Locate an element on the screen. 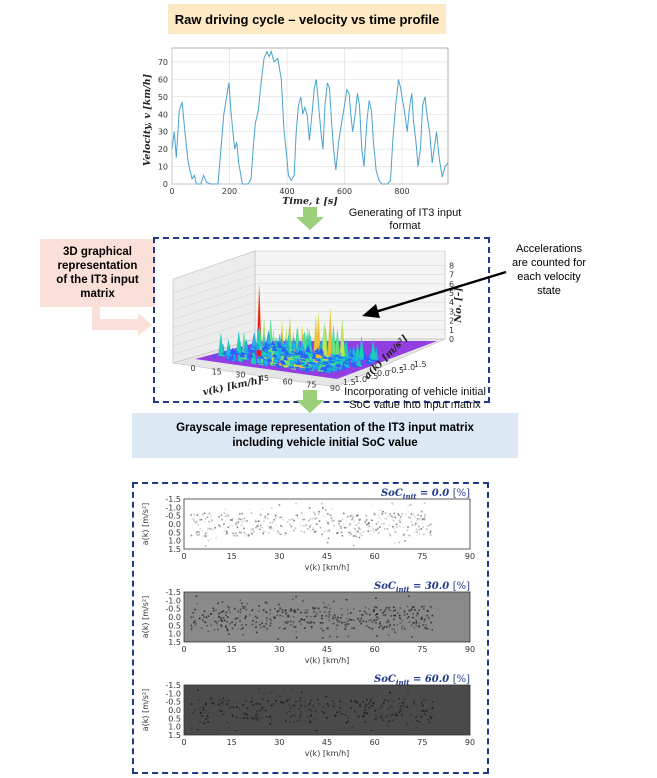 This screenshot has width=657, height=778. panel-y-tick-label: -1.0 is located at coordinates (173, 600).